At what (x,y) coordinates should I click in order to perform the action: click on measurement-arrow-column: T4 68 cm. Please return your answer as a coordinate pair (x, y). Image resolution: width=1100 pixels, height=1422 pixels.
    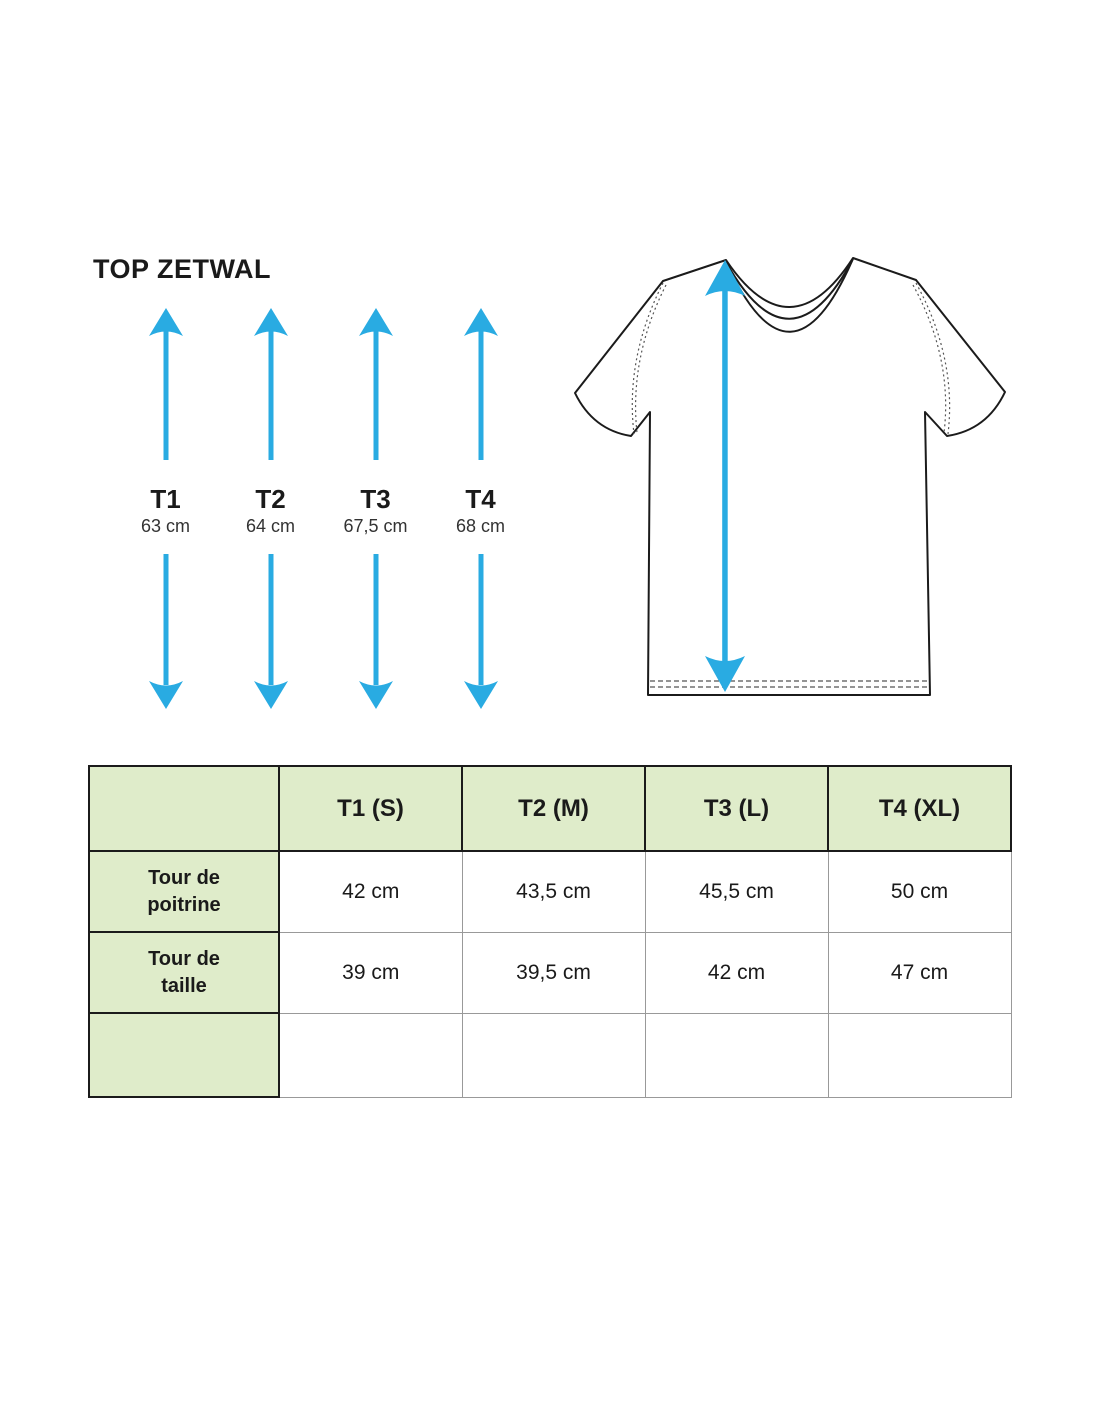
    Looking at the image, I should click on (480, 508).